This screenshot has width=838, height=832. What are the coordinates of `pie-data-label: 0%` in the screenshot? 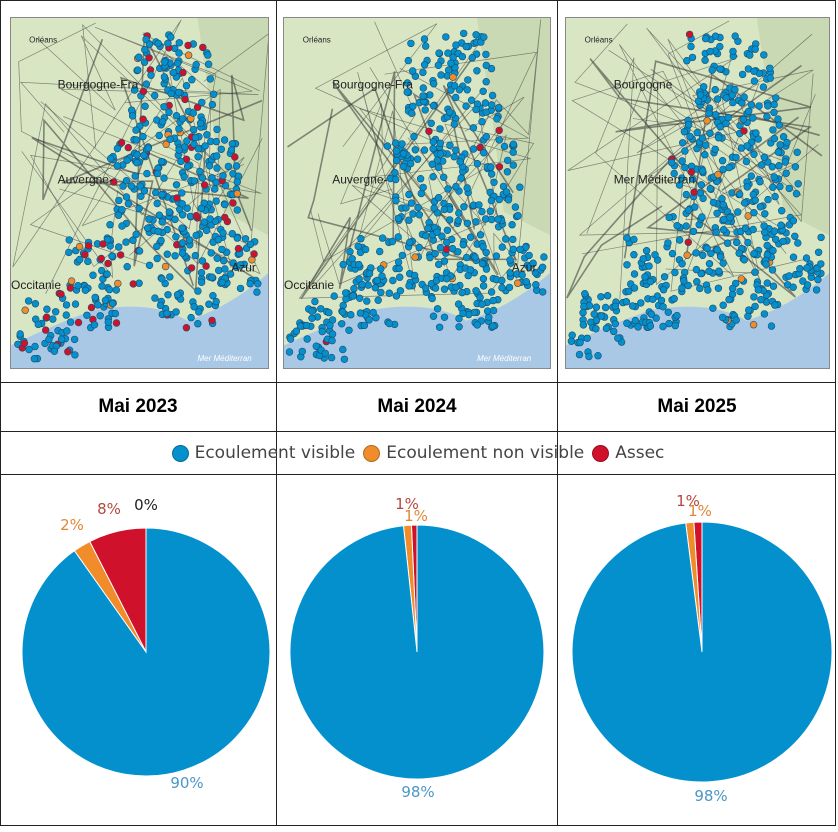 It's located at (146, 505).